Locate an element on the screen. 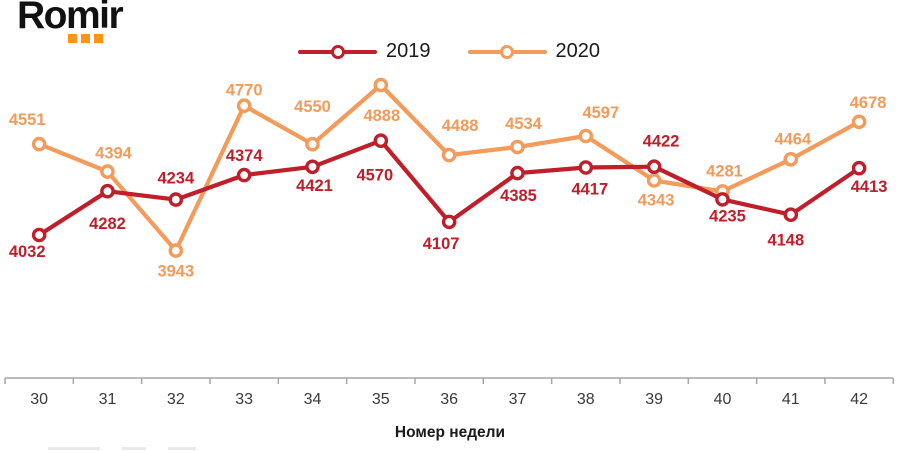 This screenshot has height=451, width=900. legend-item-2019: 2019 is located at coordinates (364, 52).